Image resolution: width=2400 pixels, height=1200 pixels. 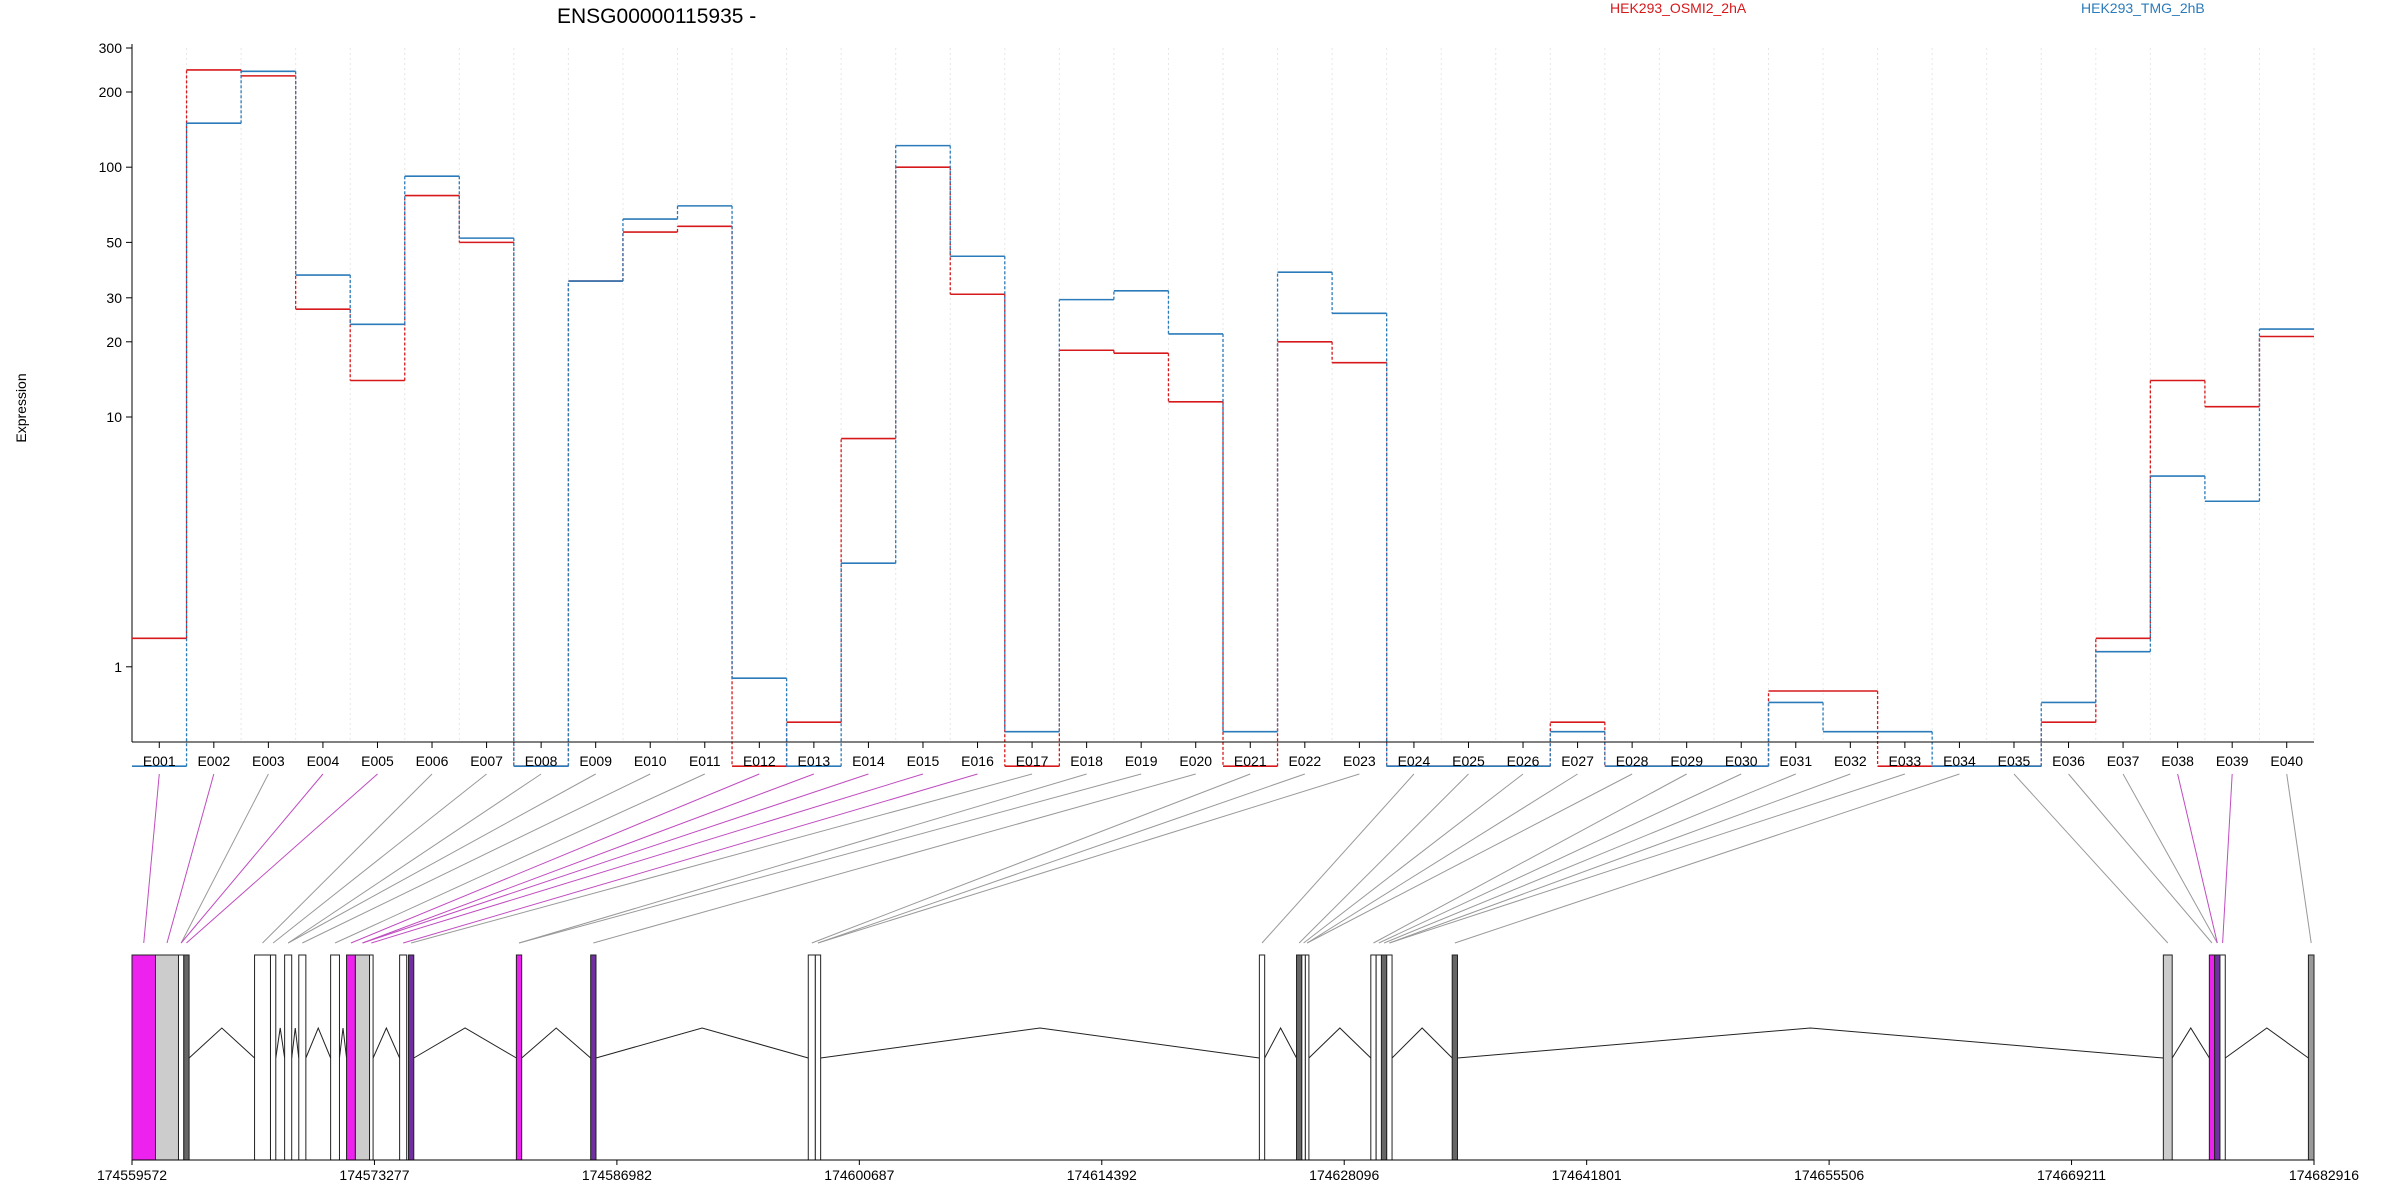 What do you see at coordinates (923, 761) in the screenshot?
I see `x-tick-label: E015` at bounding box center [923, 761].